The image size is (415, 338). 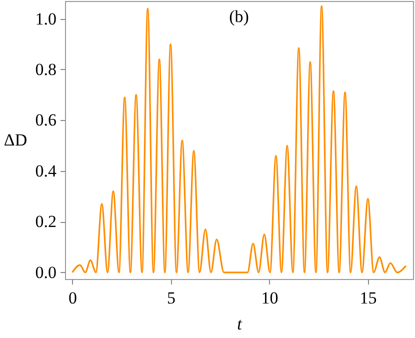 What do you see at coordinates (239, 16) in the screenshot?
I see `annotation: (b)` at bounding box center [239, 16].